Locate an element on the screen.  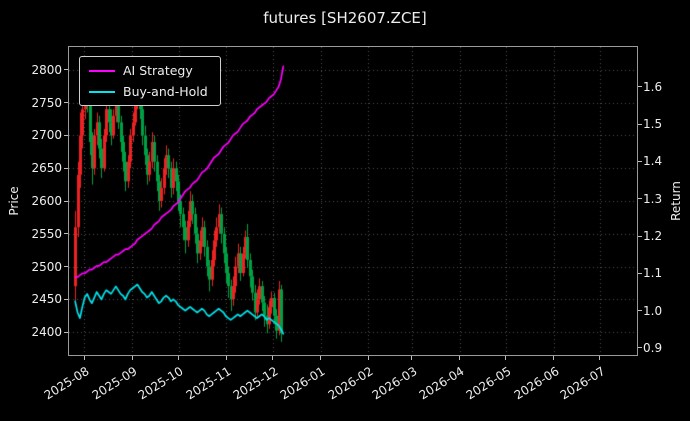
legend-label-buy-and-hold: Buy-and-Hold is located at coordinates (165, 91).